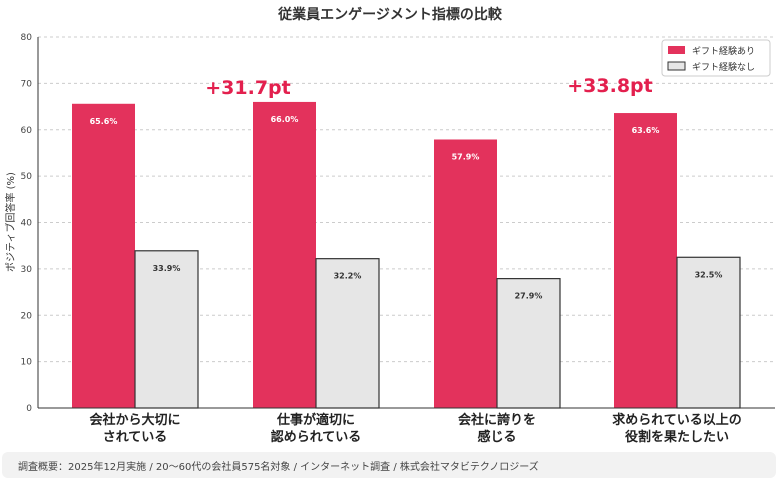 The width and height of the screenshot is (780, 482). I want to click on bar-value-label: 63.6%, so click(646, 130).